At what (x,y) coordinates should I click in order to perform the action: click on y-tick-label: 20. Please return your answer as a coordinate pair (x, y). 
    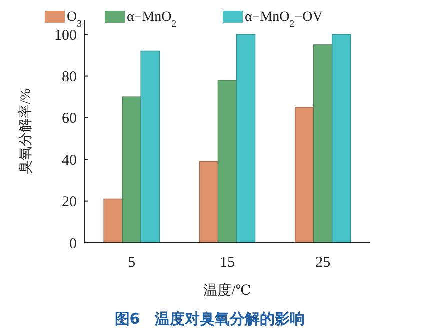
    Looking at the image, I should click on (69, 202).